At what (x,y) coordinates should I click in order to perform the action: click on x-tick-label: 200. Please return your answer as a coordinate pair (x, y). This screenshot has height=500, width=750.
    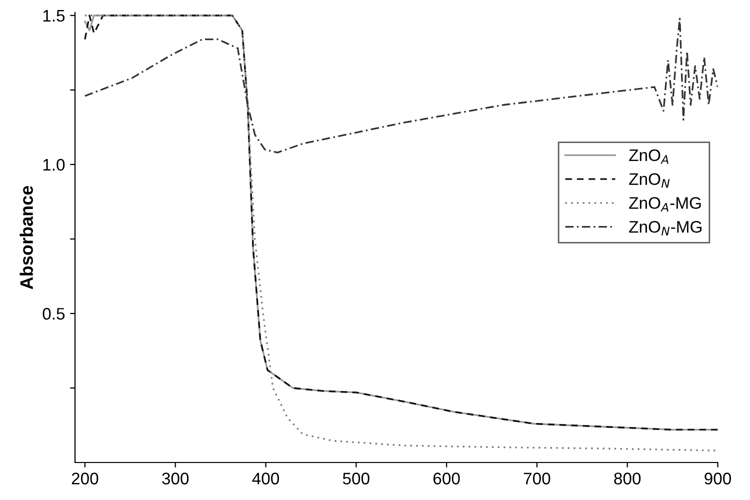
    Looking at the image, I should click on (85, 478).